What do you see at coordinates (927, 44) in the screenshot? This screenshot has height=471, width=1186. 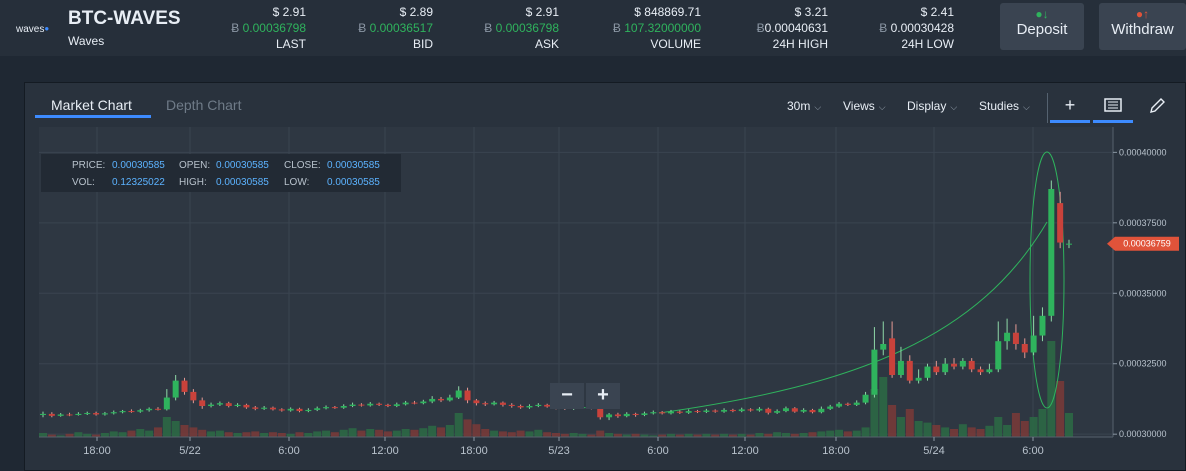 I see `stat-label: 24H LOW` at bounding box center [927, 44].